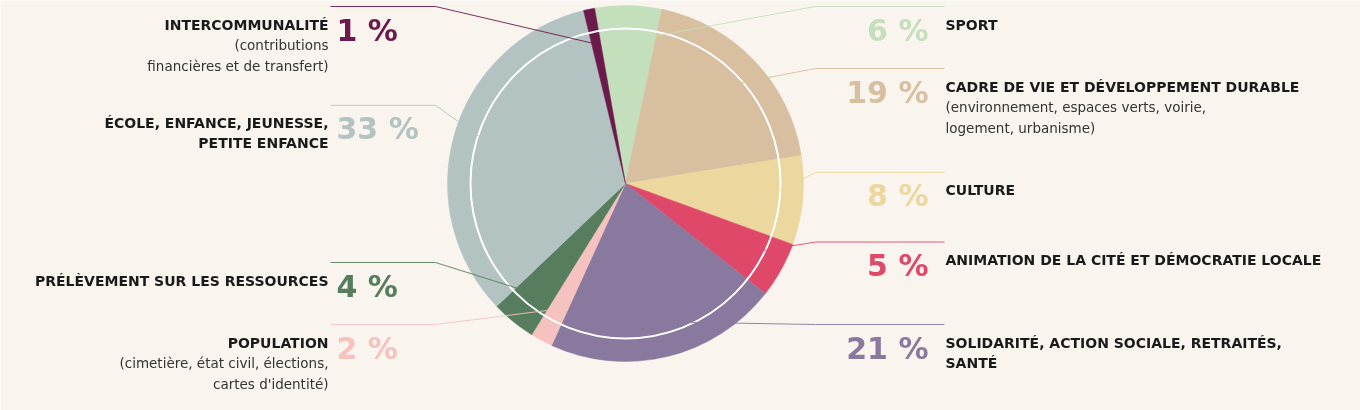 The image size is (1360, 410). I want to click on slice-label: CULTURE, so click(980, 190).